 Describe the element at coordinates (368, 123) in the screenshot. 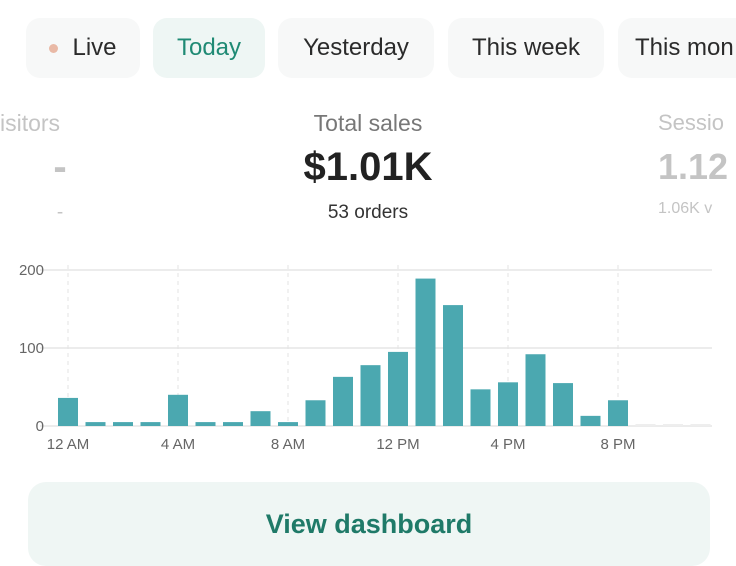

I see `metric-label: Total sales` at that location.